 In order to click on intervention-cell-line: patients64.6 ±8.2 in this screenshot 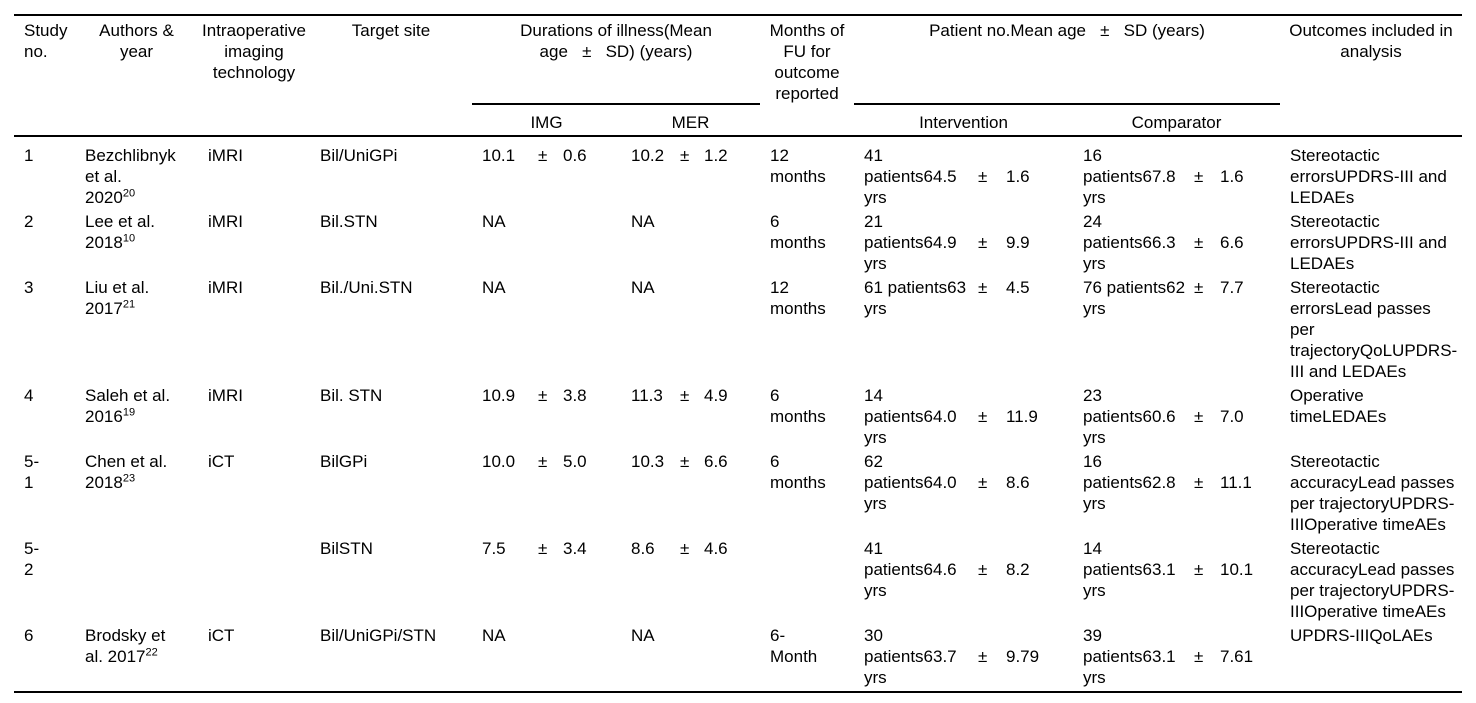, I will do `click(968, 569)`.